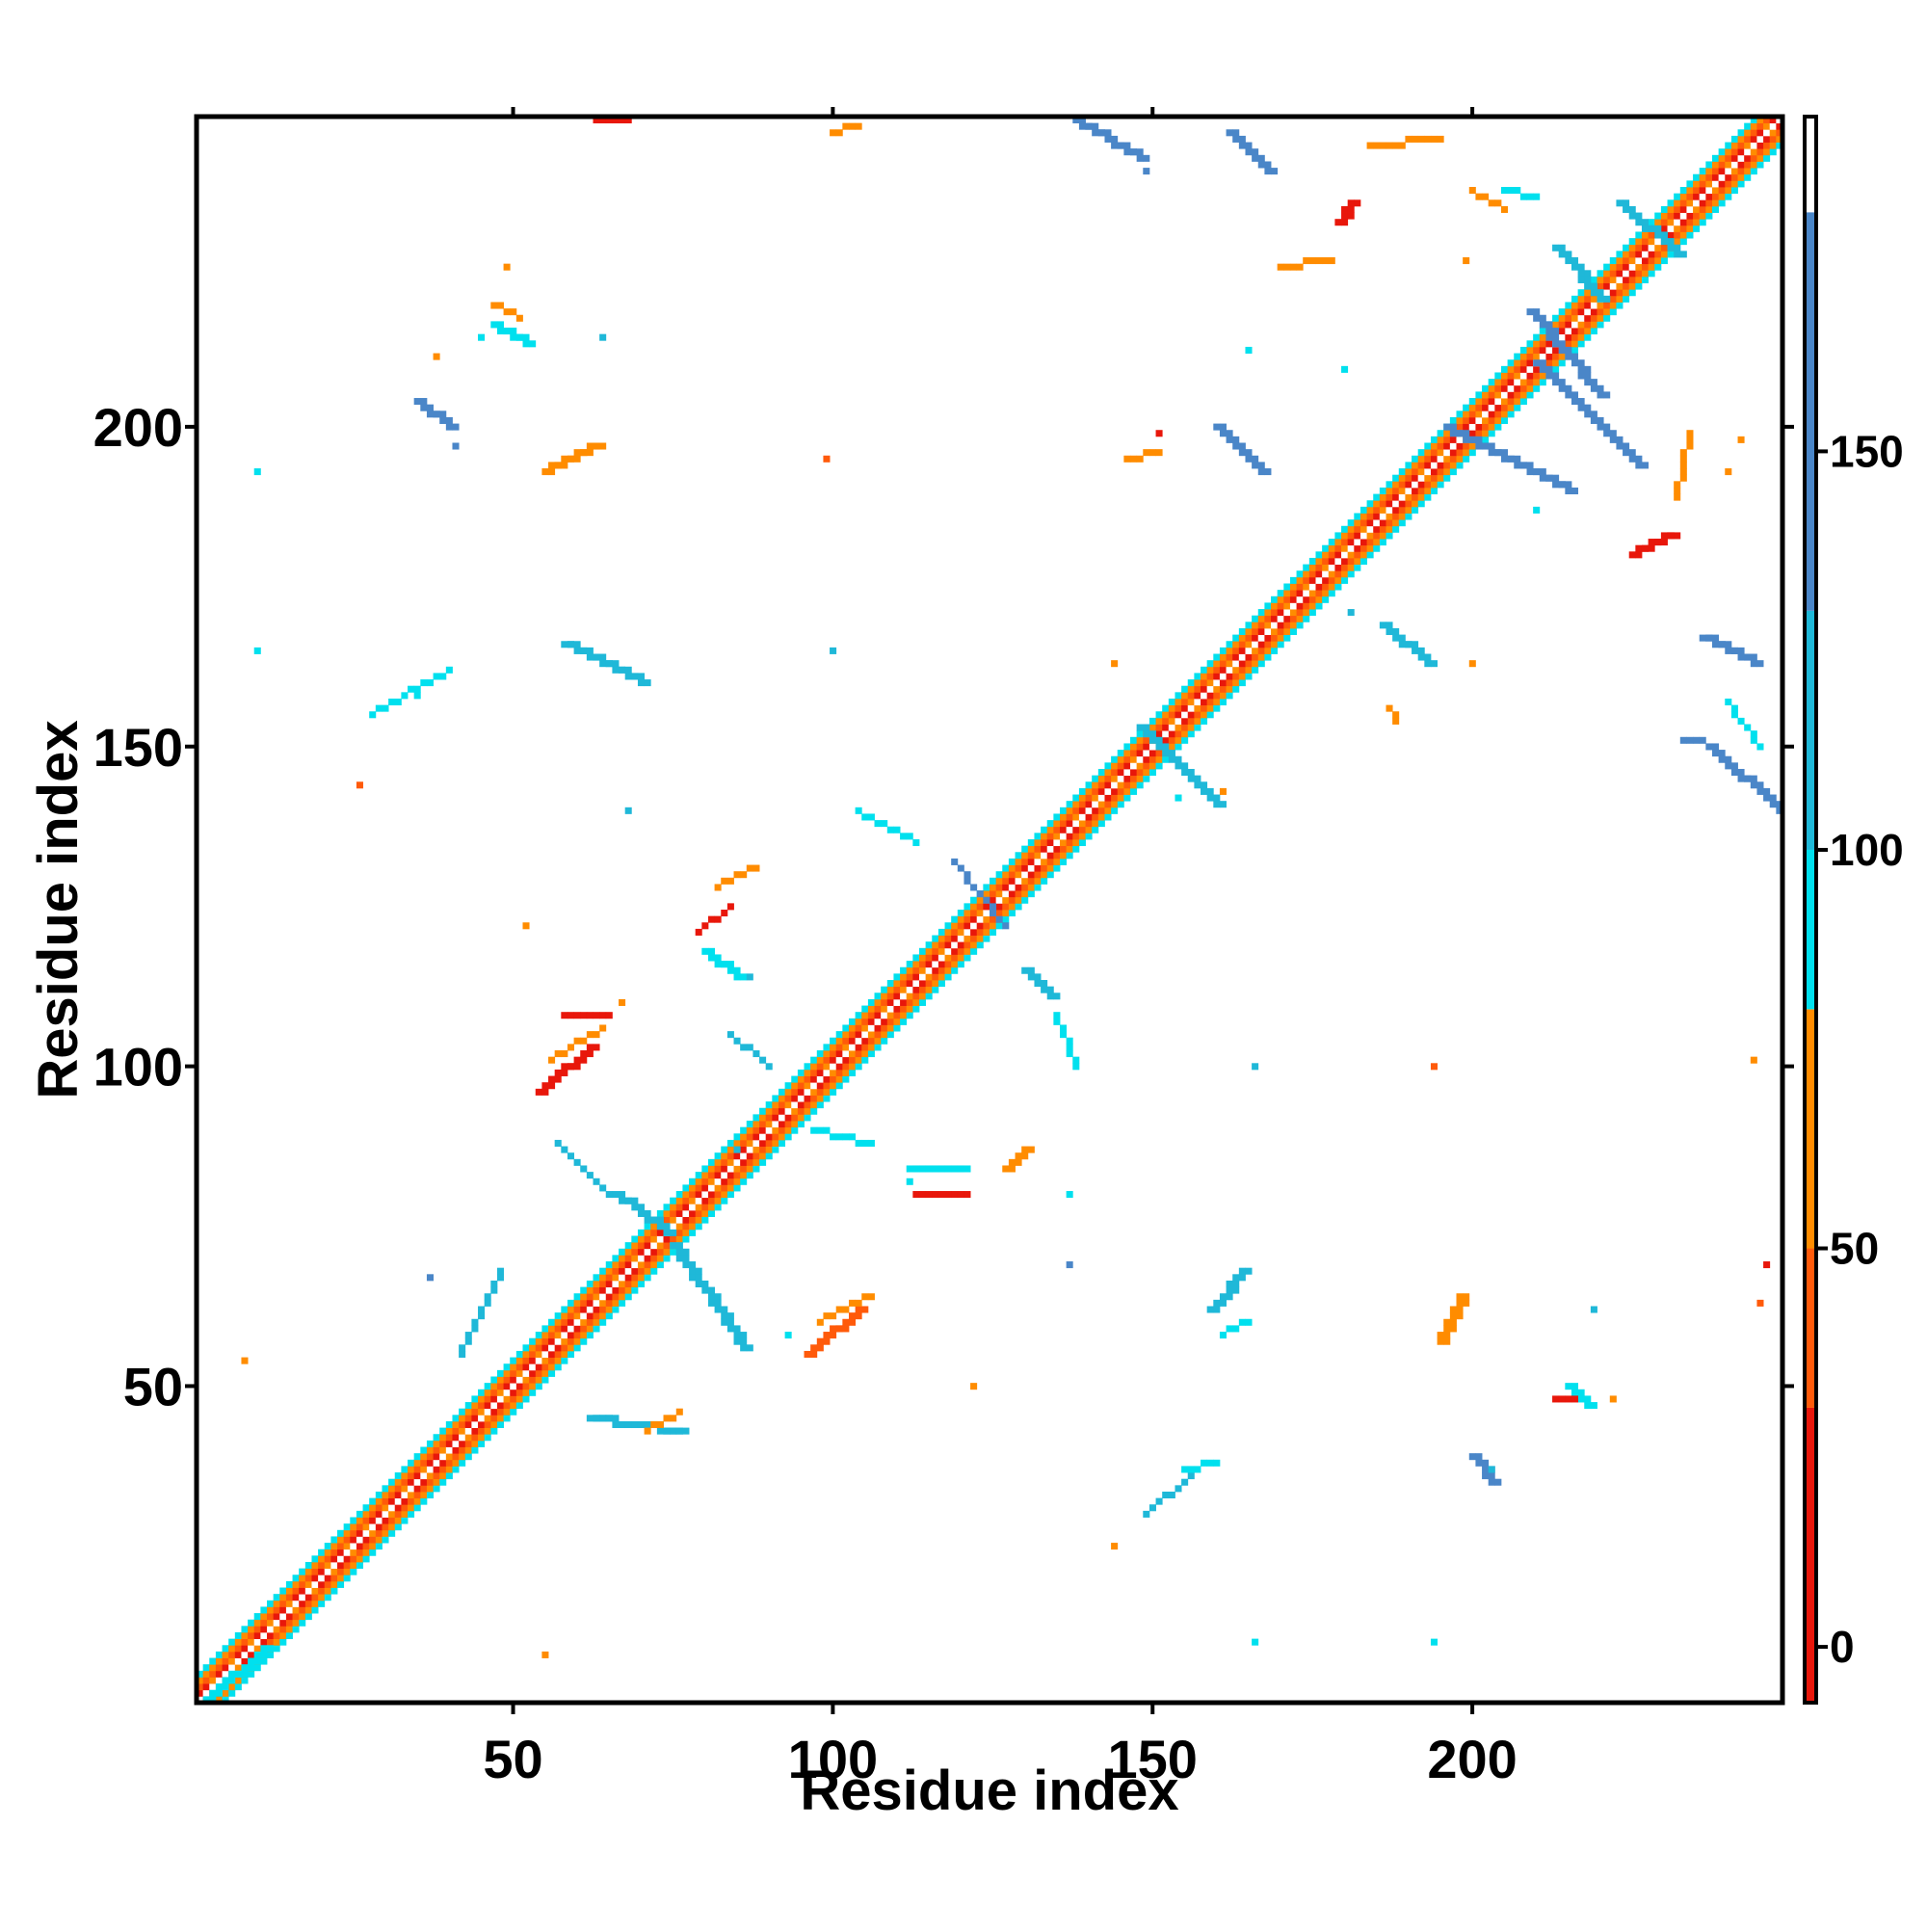 This screenshot has height=1932, width=1927. What do you see at coordinates (138, 747) in the screenshot?
I see `y-tick-label: 150` at bounding box center [138, 747].